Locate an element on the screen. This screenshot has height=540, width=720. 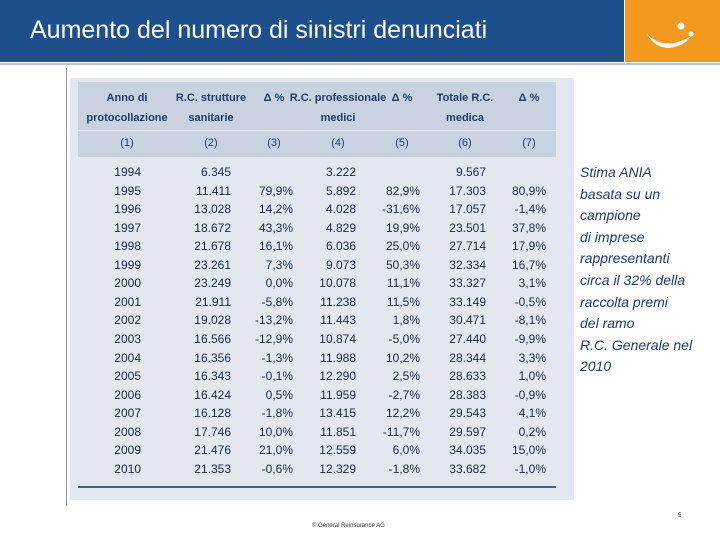
table-cell: -9,9% is located at coordinates (530, 339).